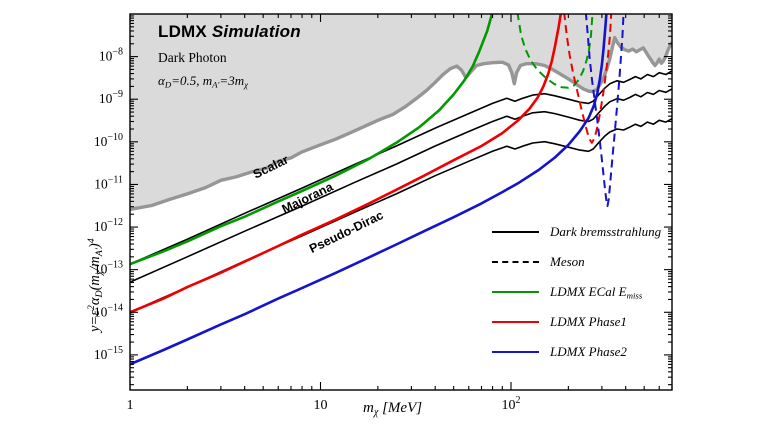 This screenshot has width=768, height=432. What do you see at coordinates (108, 353) in the screenshot?
I see `y-tick-label: 10⁻¹⁵` at bounding box center [108, 353].